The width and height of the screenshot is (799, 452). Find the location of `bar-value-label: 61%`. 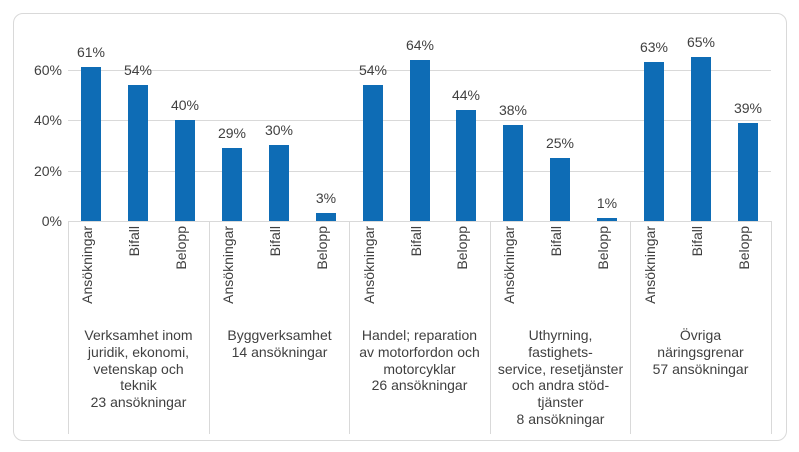

bar-value-label: 61% is located at coordinates (91, 52).